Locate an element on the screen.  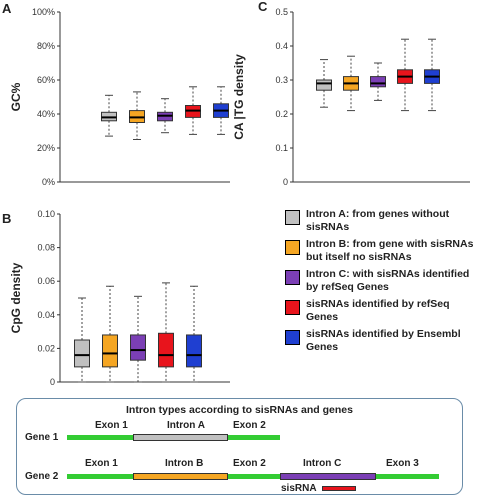
gene1-exon2-label: Exon 2 is located at coordinates (249, 425).